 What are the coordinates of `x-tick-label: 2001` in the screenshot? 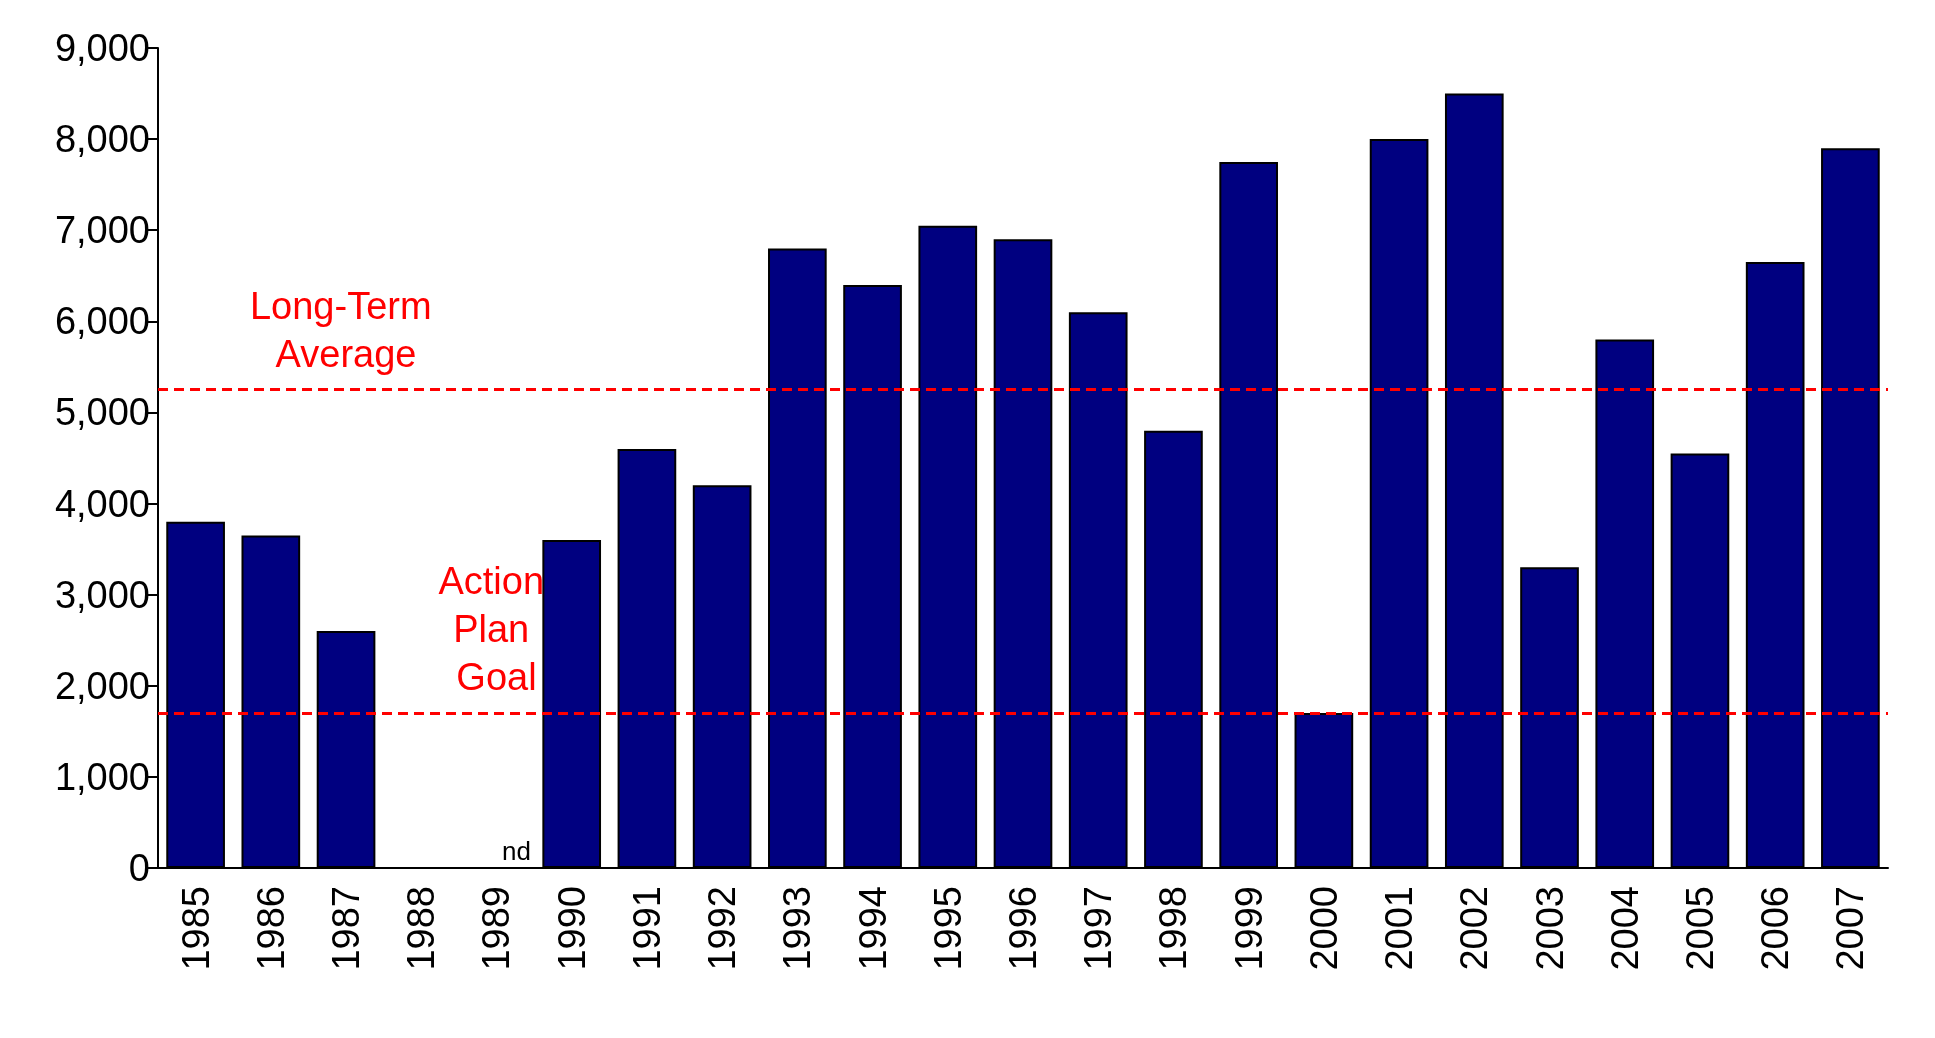 It's located at (1399, 928).